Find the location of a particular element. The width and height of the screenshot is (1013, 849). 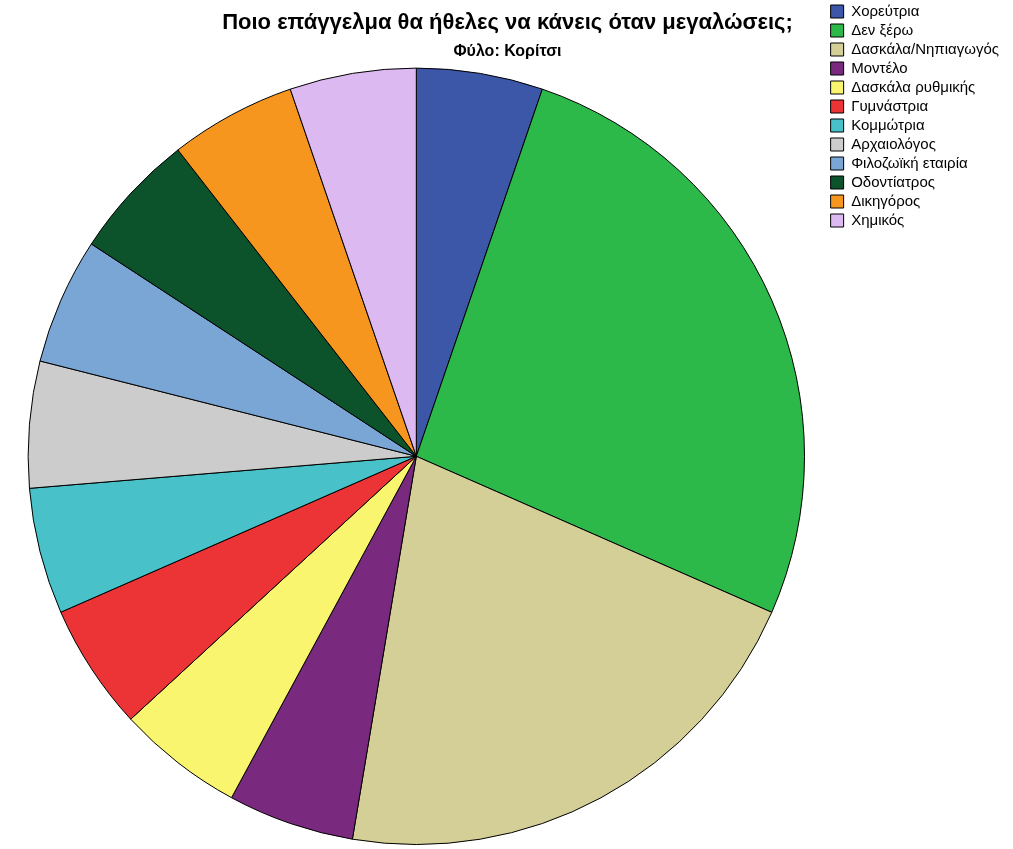

legend-label: Κομμώτρια is located at coordinates (888, 124).